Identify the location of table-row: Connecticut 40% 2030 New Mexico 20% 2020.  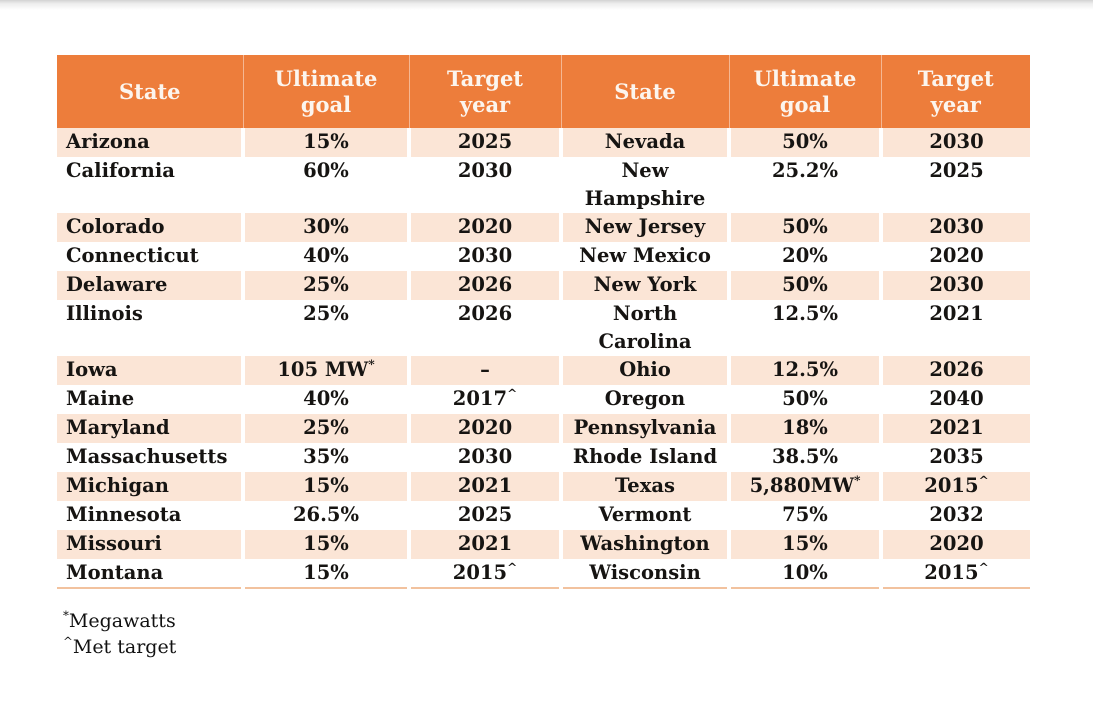
(543, 256).